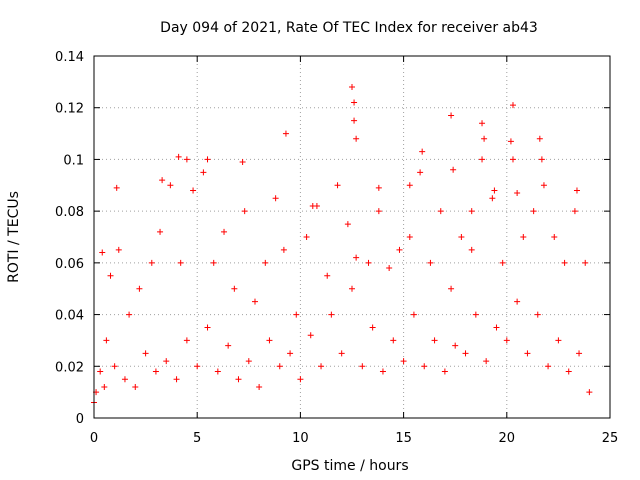  Describe the element at coordinates (69, 212) in the screenshot. I see `y-tick-label: 0.08` at that location.